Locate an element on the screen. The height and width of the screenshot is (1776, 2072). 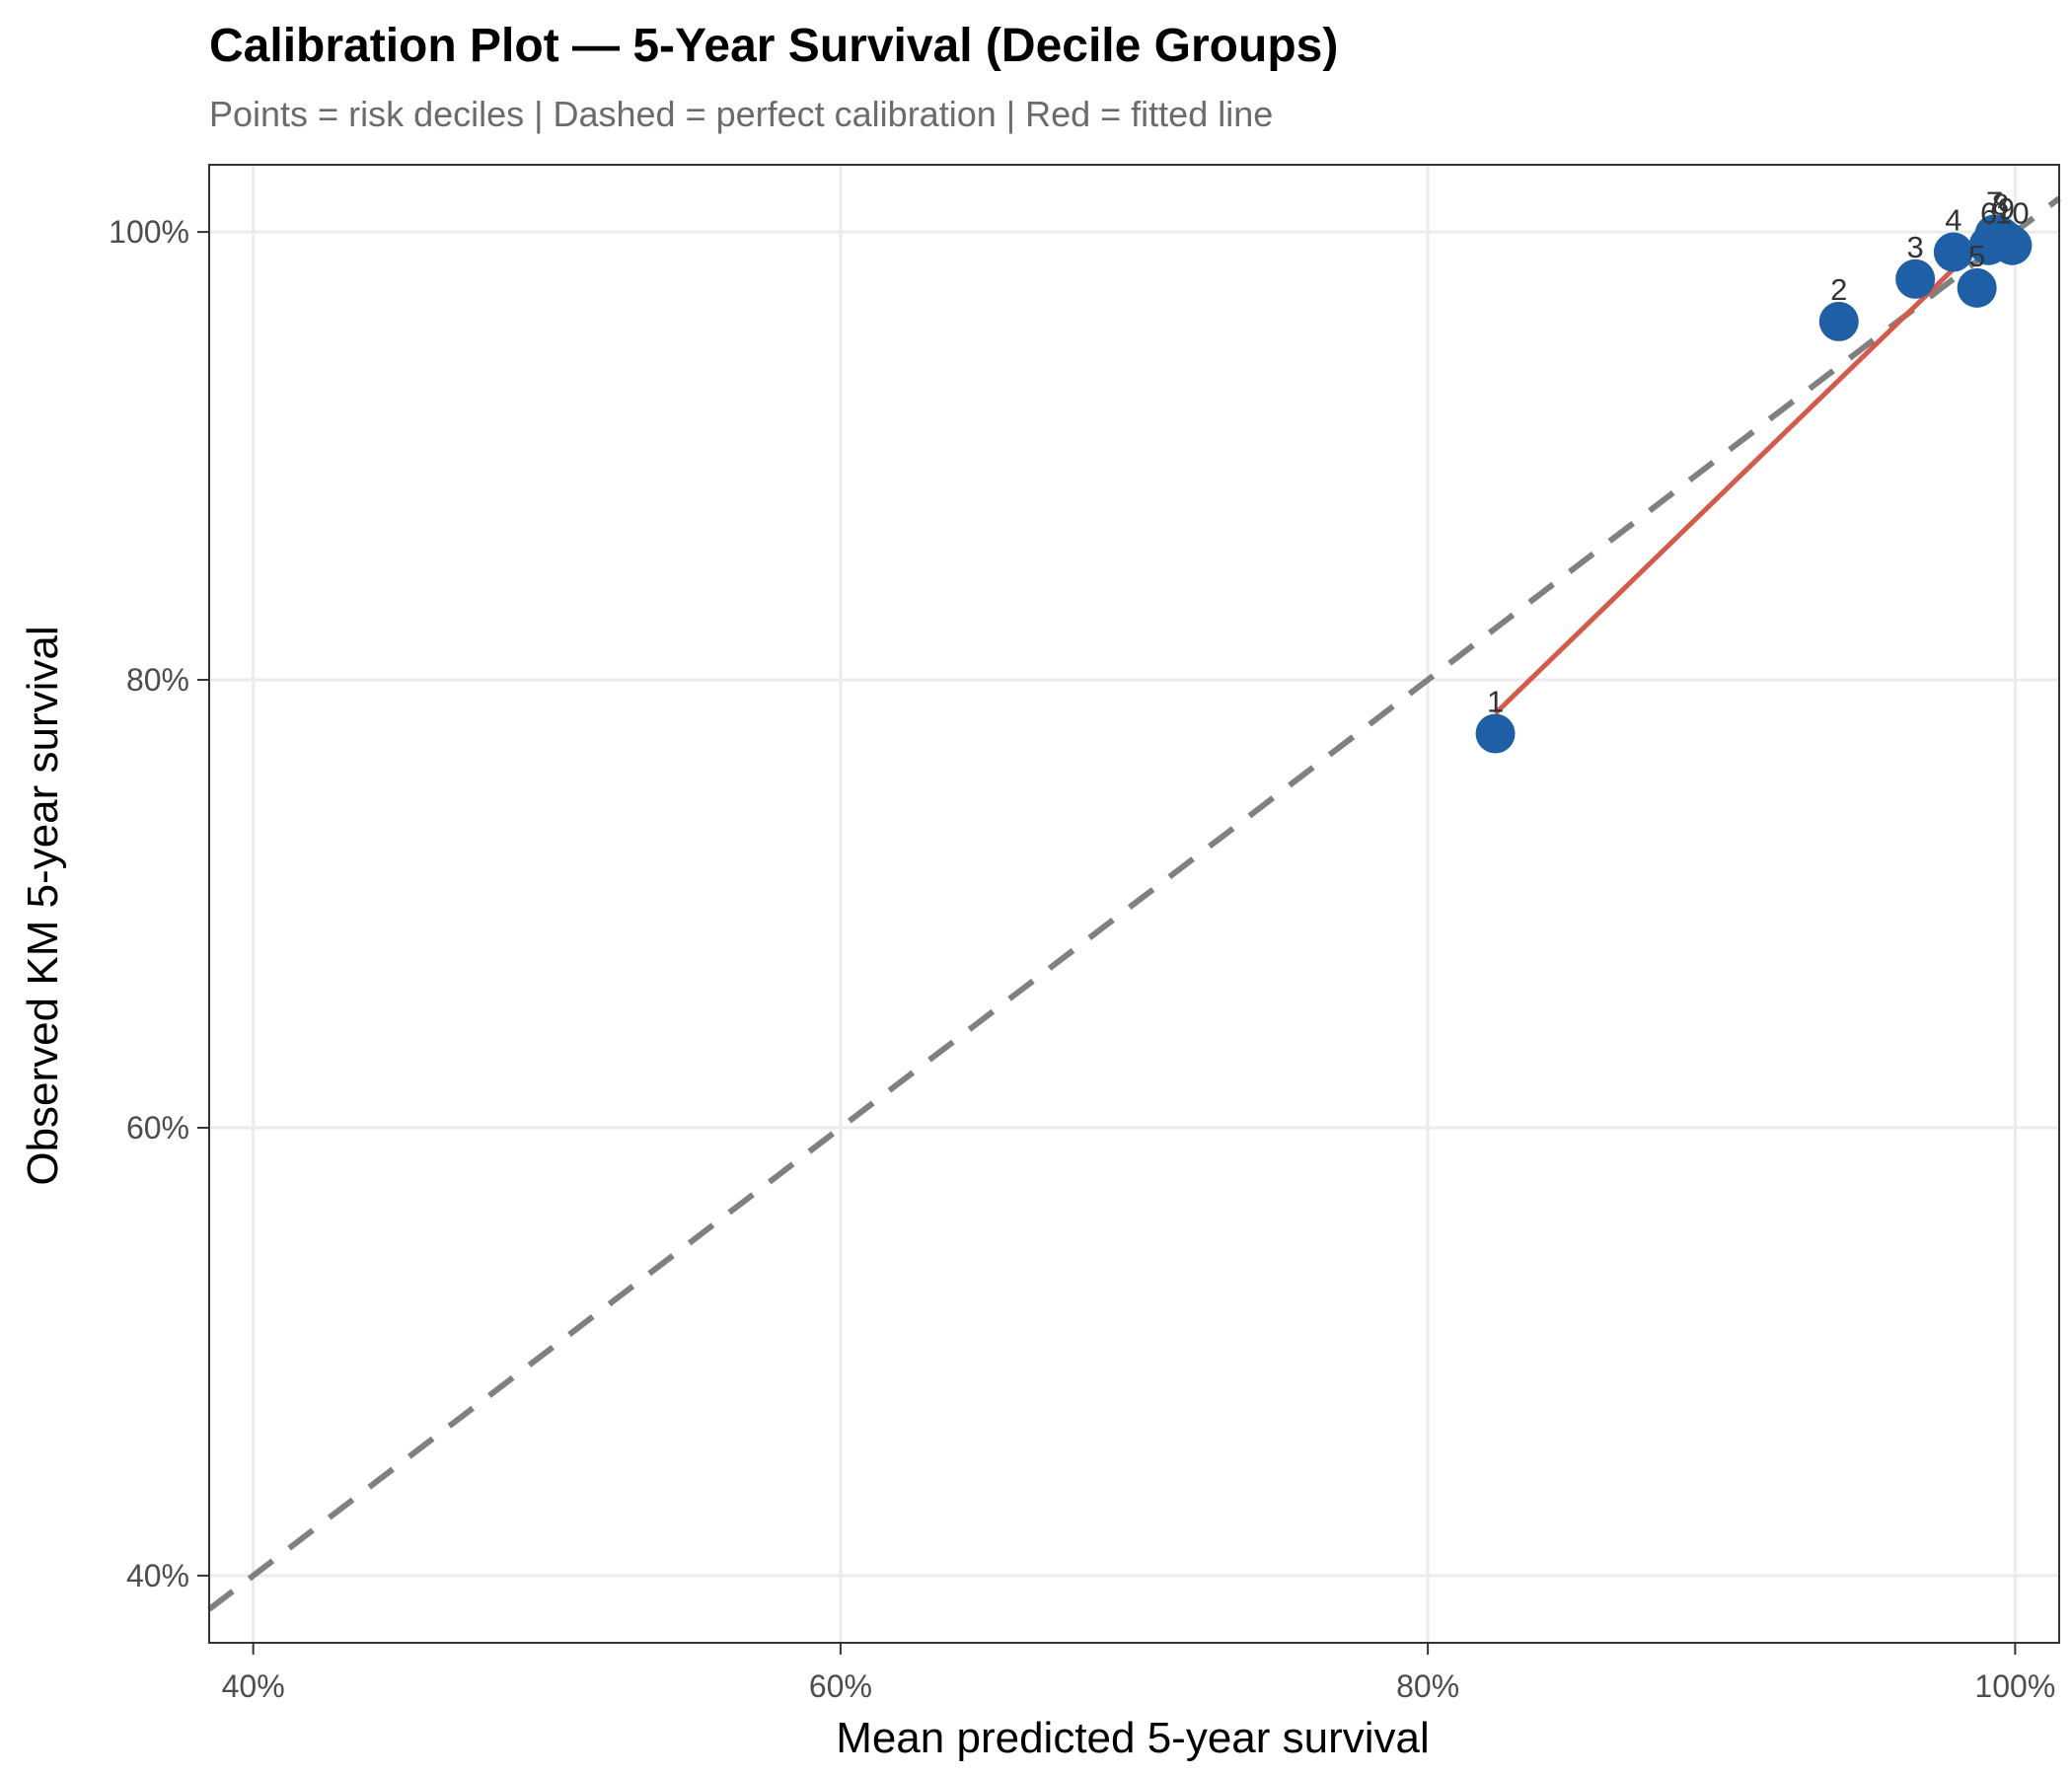
decile-point-label: 9 is located at coordinates (2007, 209).